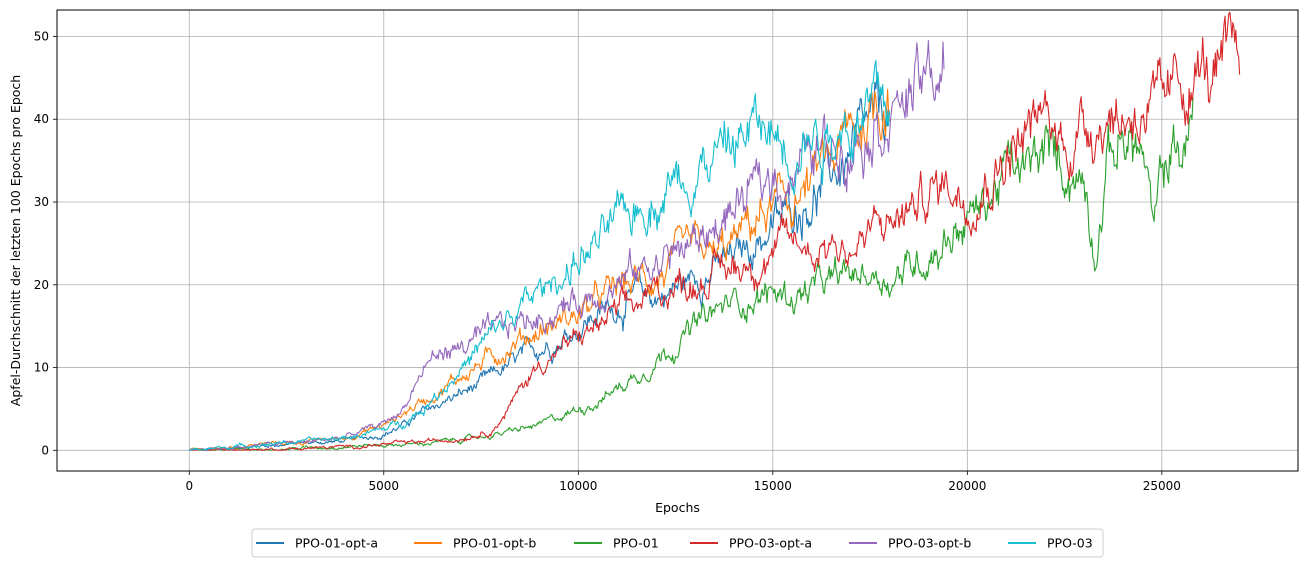 The width and height of the screenshot is (1306, 567). Describe the element at coordinates (967, 486) in the screenshot. I see `x-tick-label: 20000` at that location.